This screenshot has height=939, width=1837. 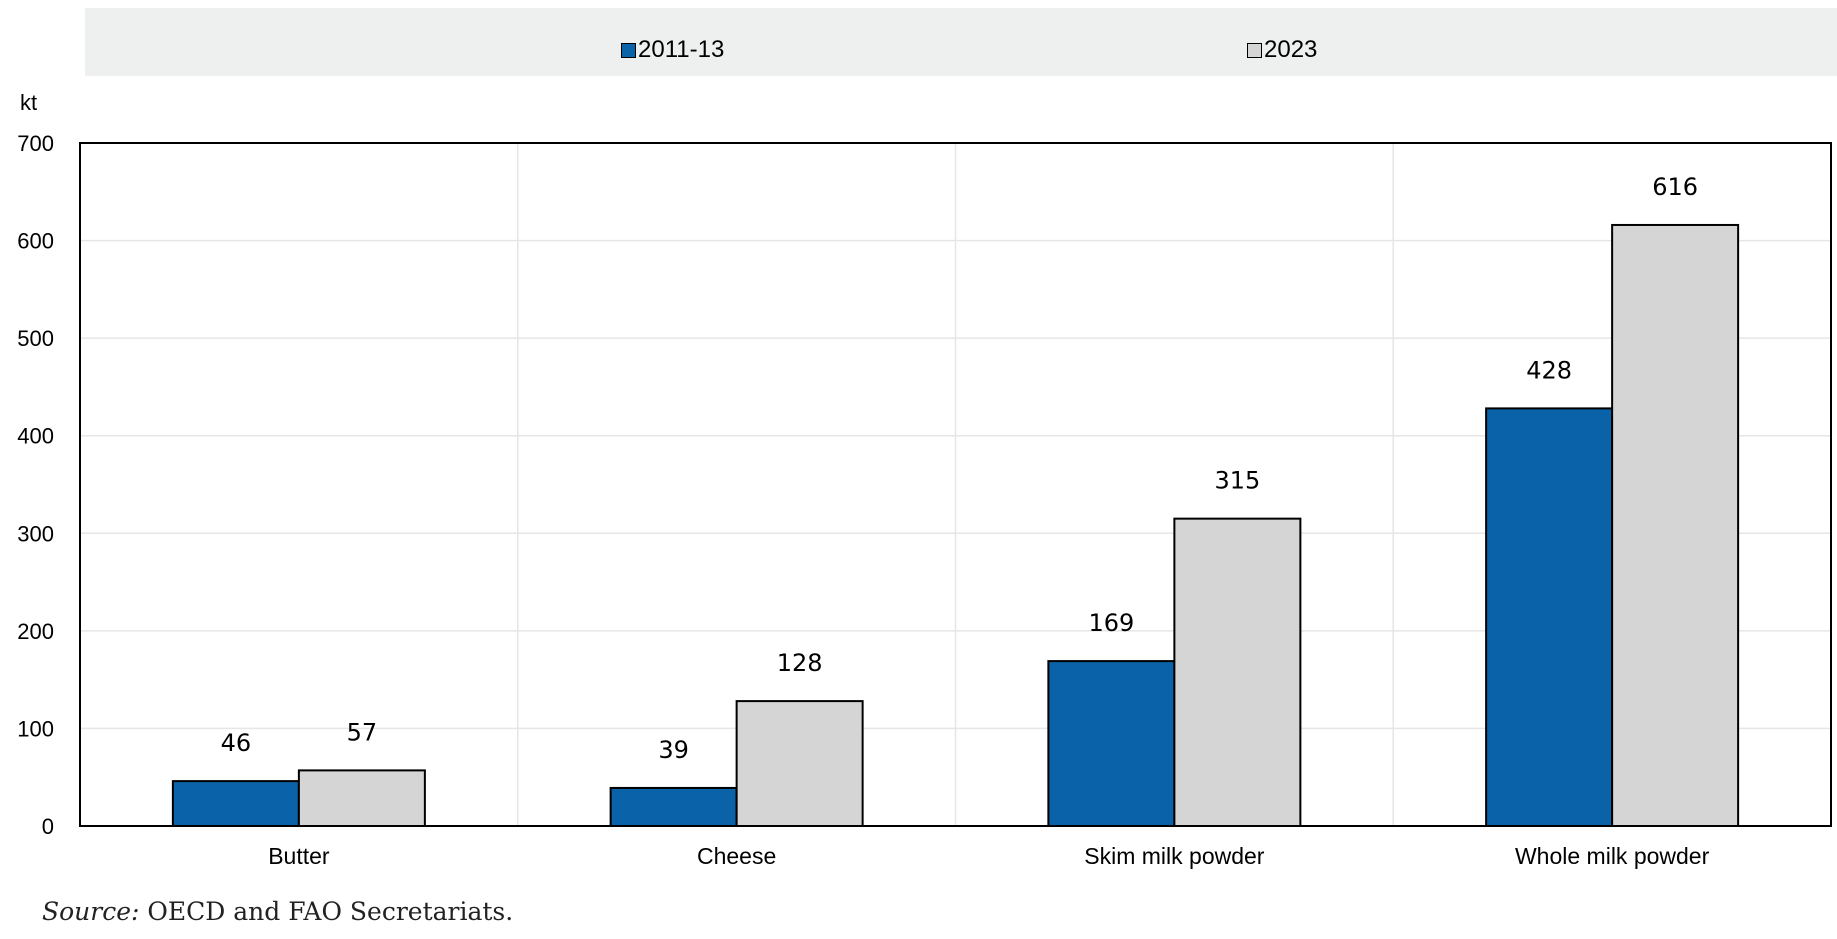 What do you see at coordinates (48, 826) in the screenshot?
I see `y-tick-label: 0` at bounding box center [48, 826].